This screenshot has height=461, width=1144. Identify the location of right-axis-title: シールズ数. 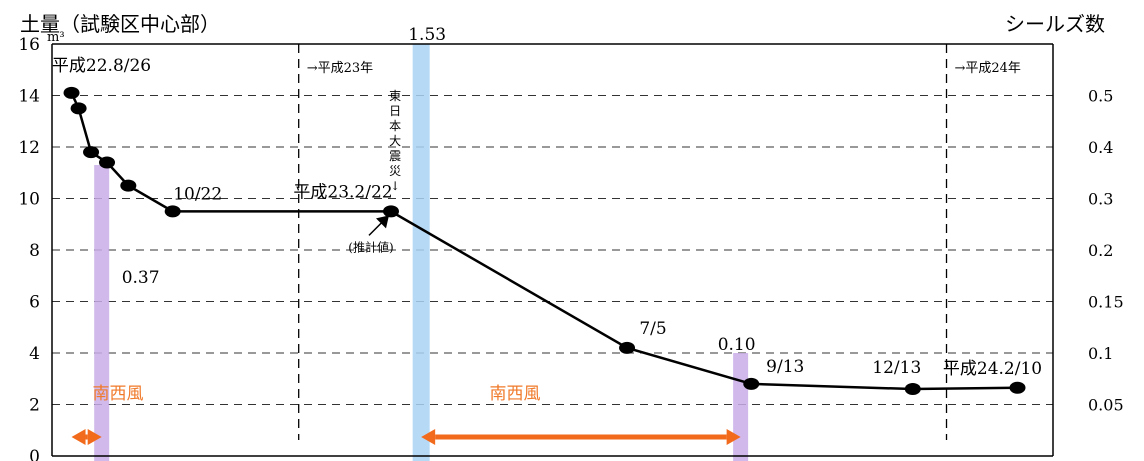
(1055, 24).